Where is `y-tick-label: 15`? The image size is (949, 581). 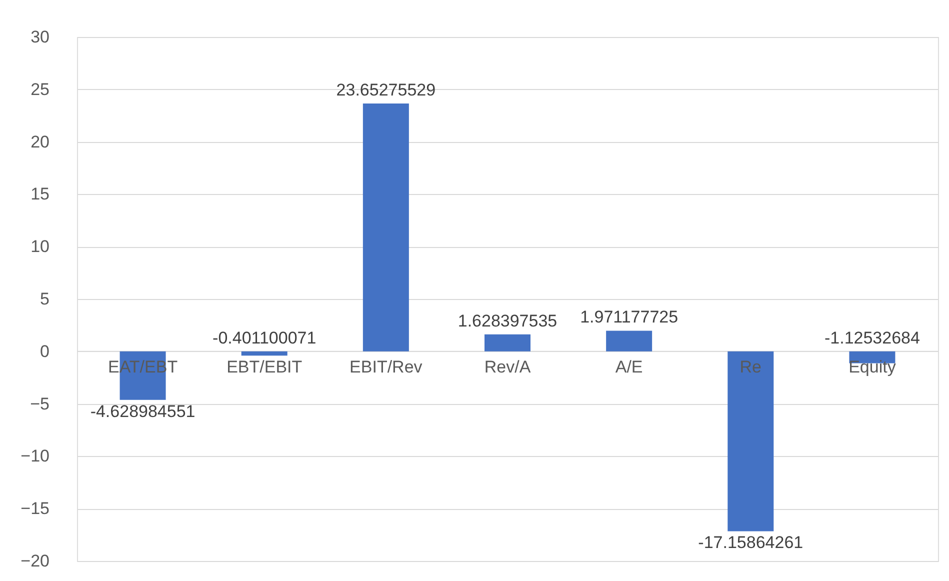 y-tick-label: 15 is located at coordinates (40, 194).